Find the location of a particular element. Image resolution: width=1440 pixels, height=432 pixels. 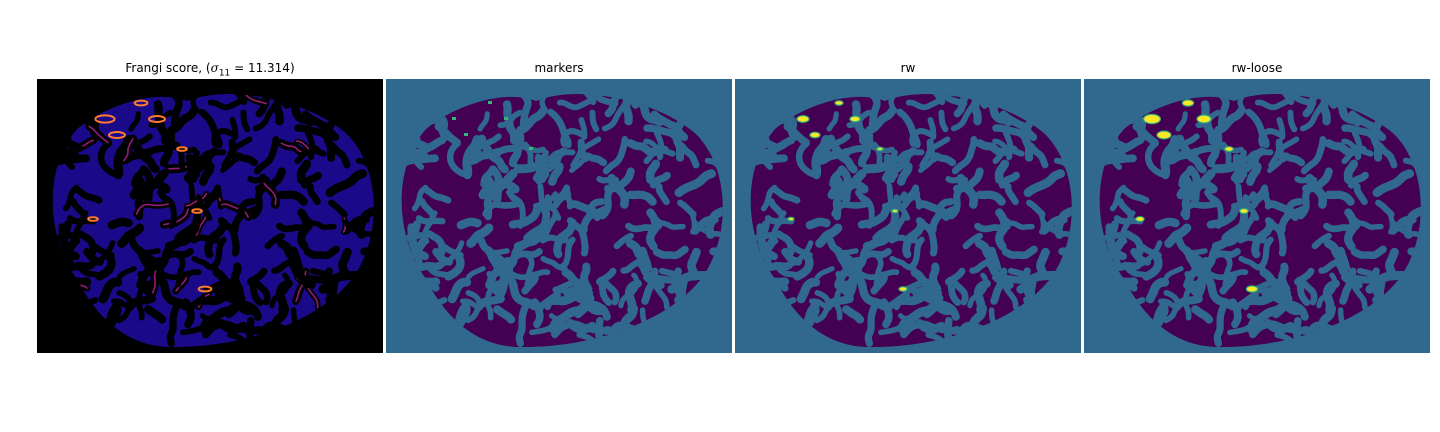

marker-seed is located at coordinates (506, 118).